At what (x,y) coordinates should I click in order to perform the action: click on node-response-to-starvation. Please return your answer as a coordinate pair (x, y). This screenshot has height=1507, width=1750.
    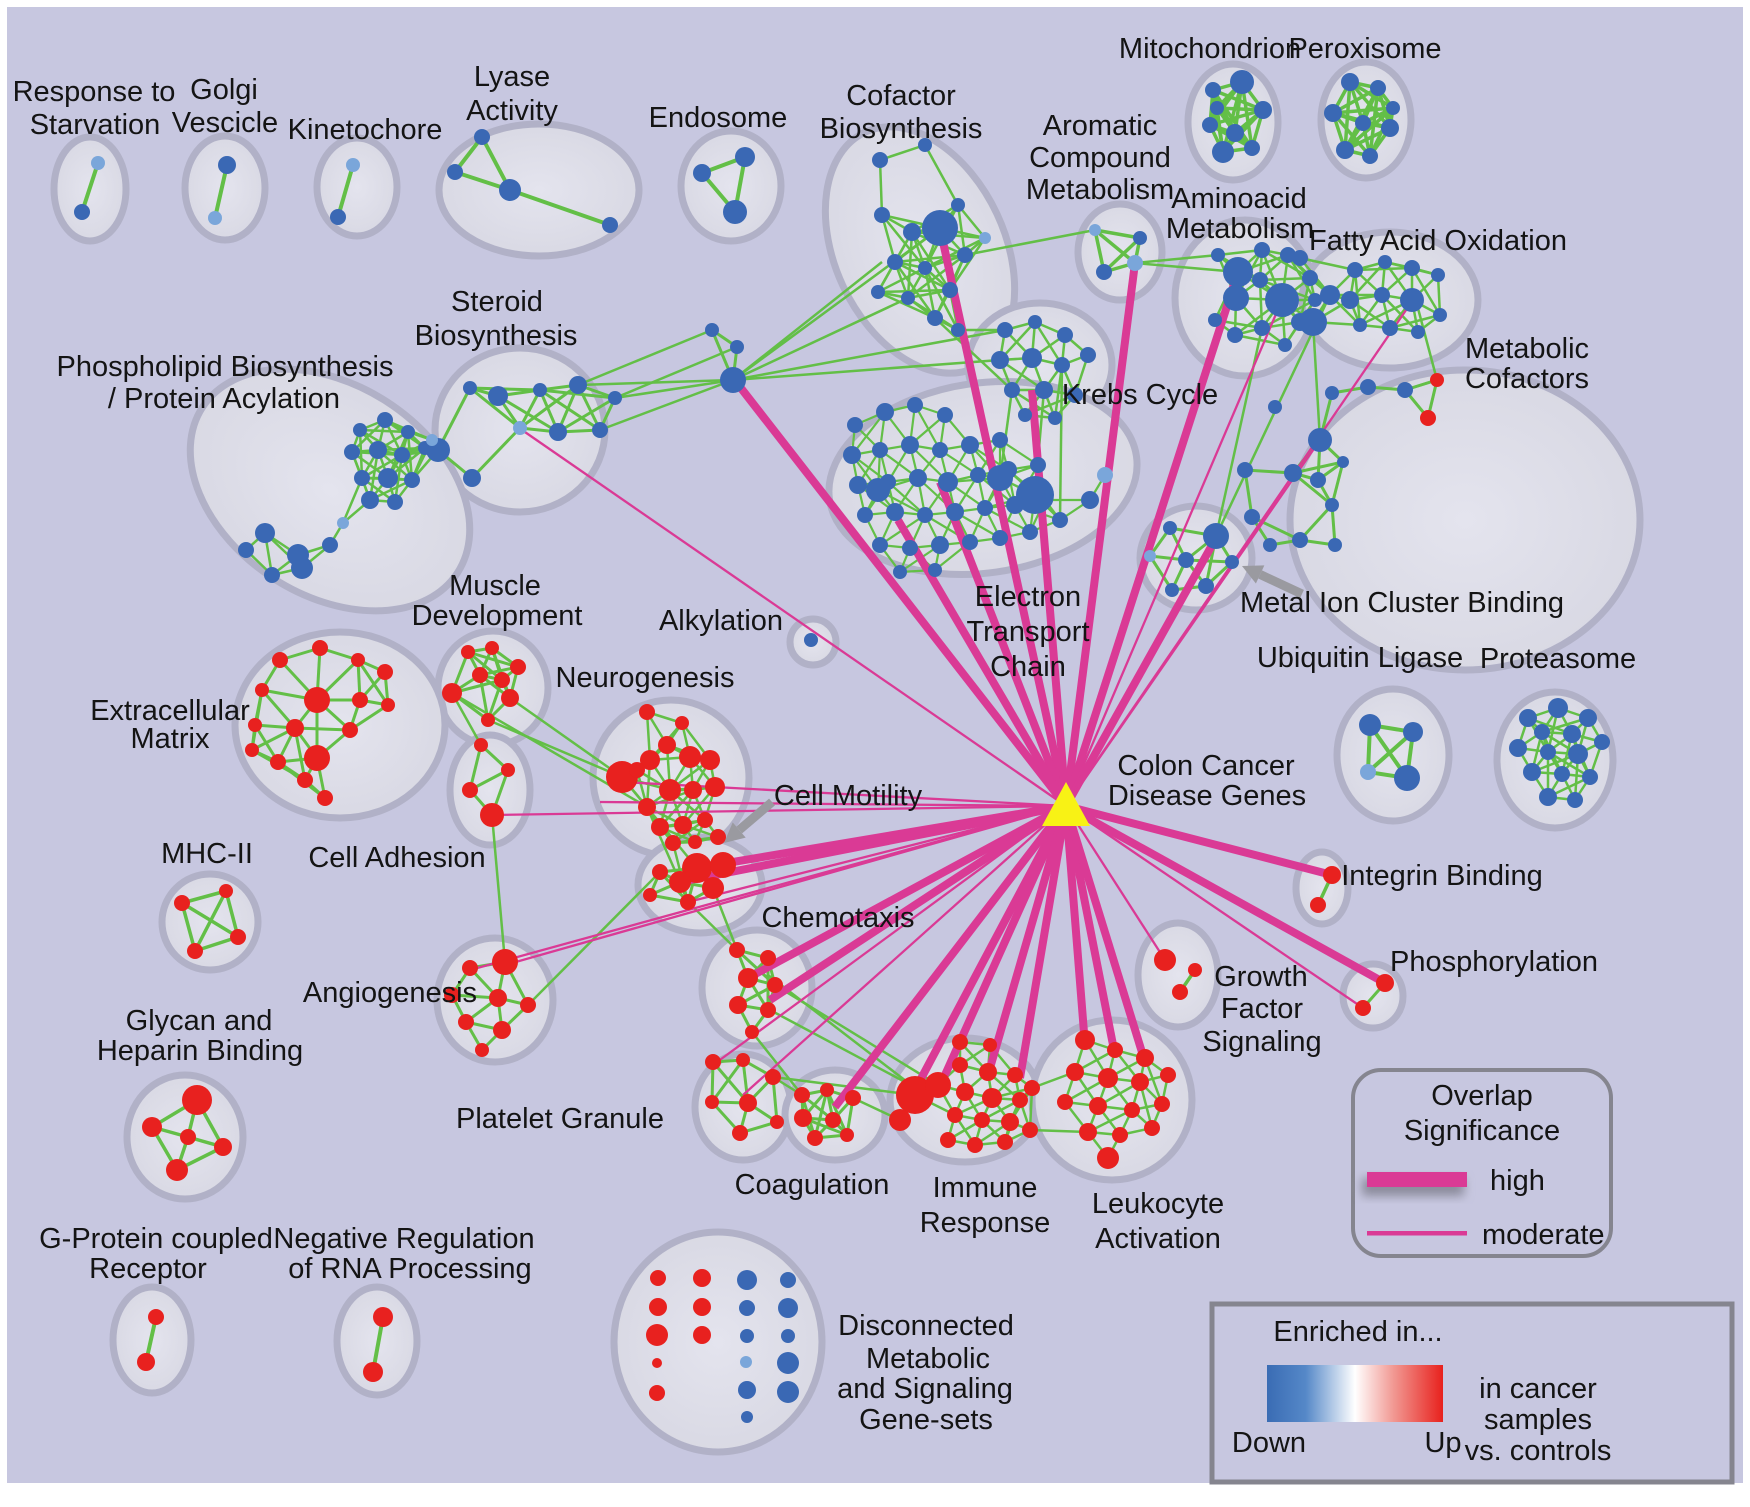
    Looking at the image, I should click on (82, 212).